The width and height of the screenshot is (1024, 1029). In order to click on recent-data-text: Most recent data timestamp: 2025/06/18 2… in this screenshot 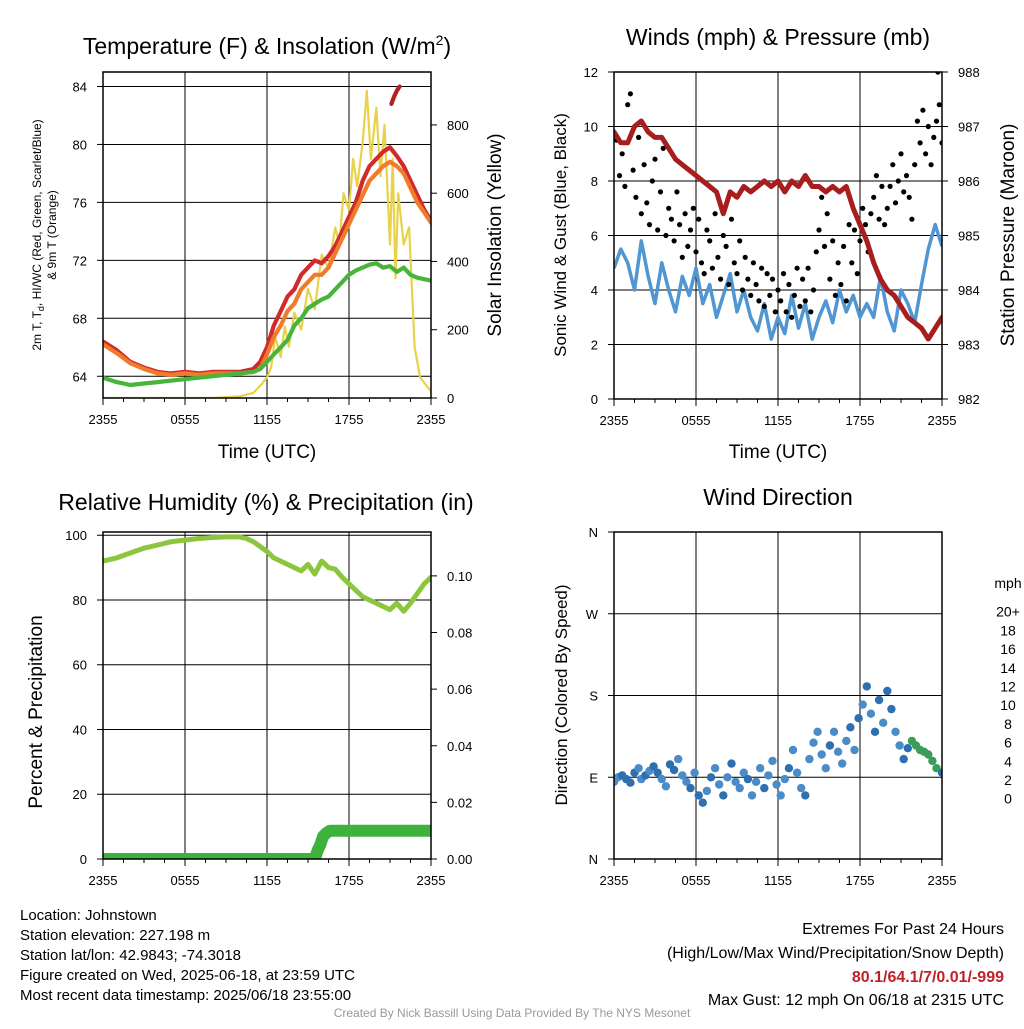, I will do `click(186, 995)`.